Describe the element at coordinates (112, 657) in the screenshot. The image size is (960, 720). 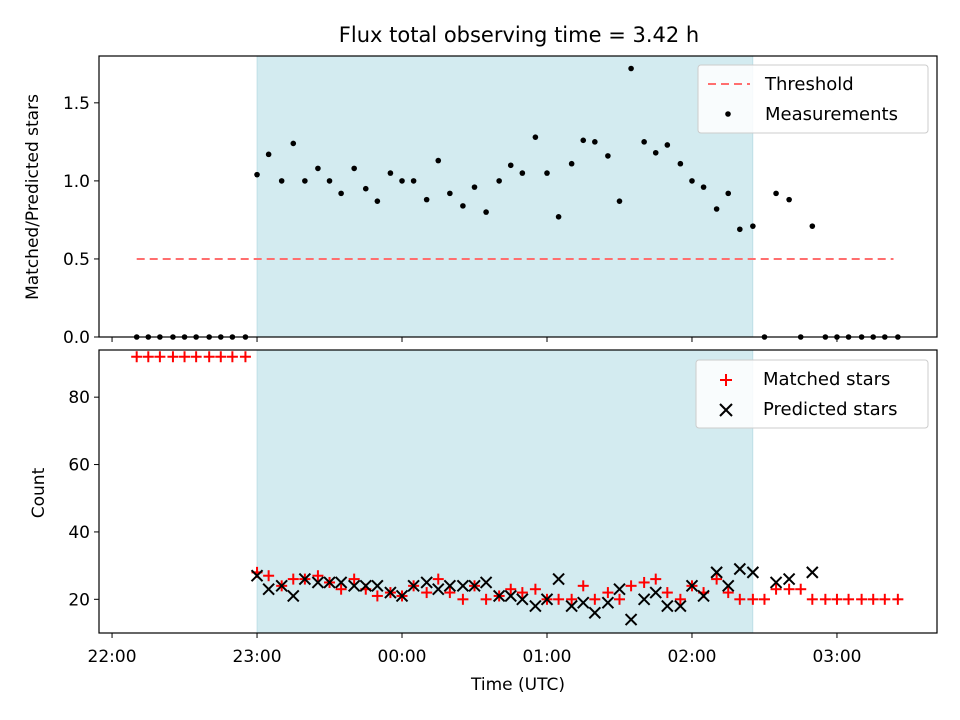
I see `x-tick-label: 22:00` at that location.